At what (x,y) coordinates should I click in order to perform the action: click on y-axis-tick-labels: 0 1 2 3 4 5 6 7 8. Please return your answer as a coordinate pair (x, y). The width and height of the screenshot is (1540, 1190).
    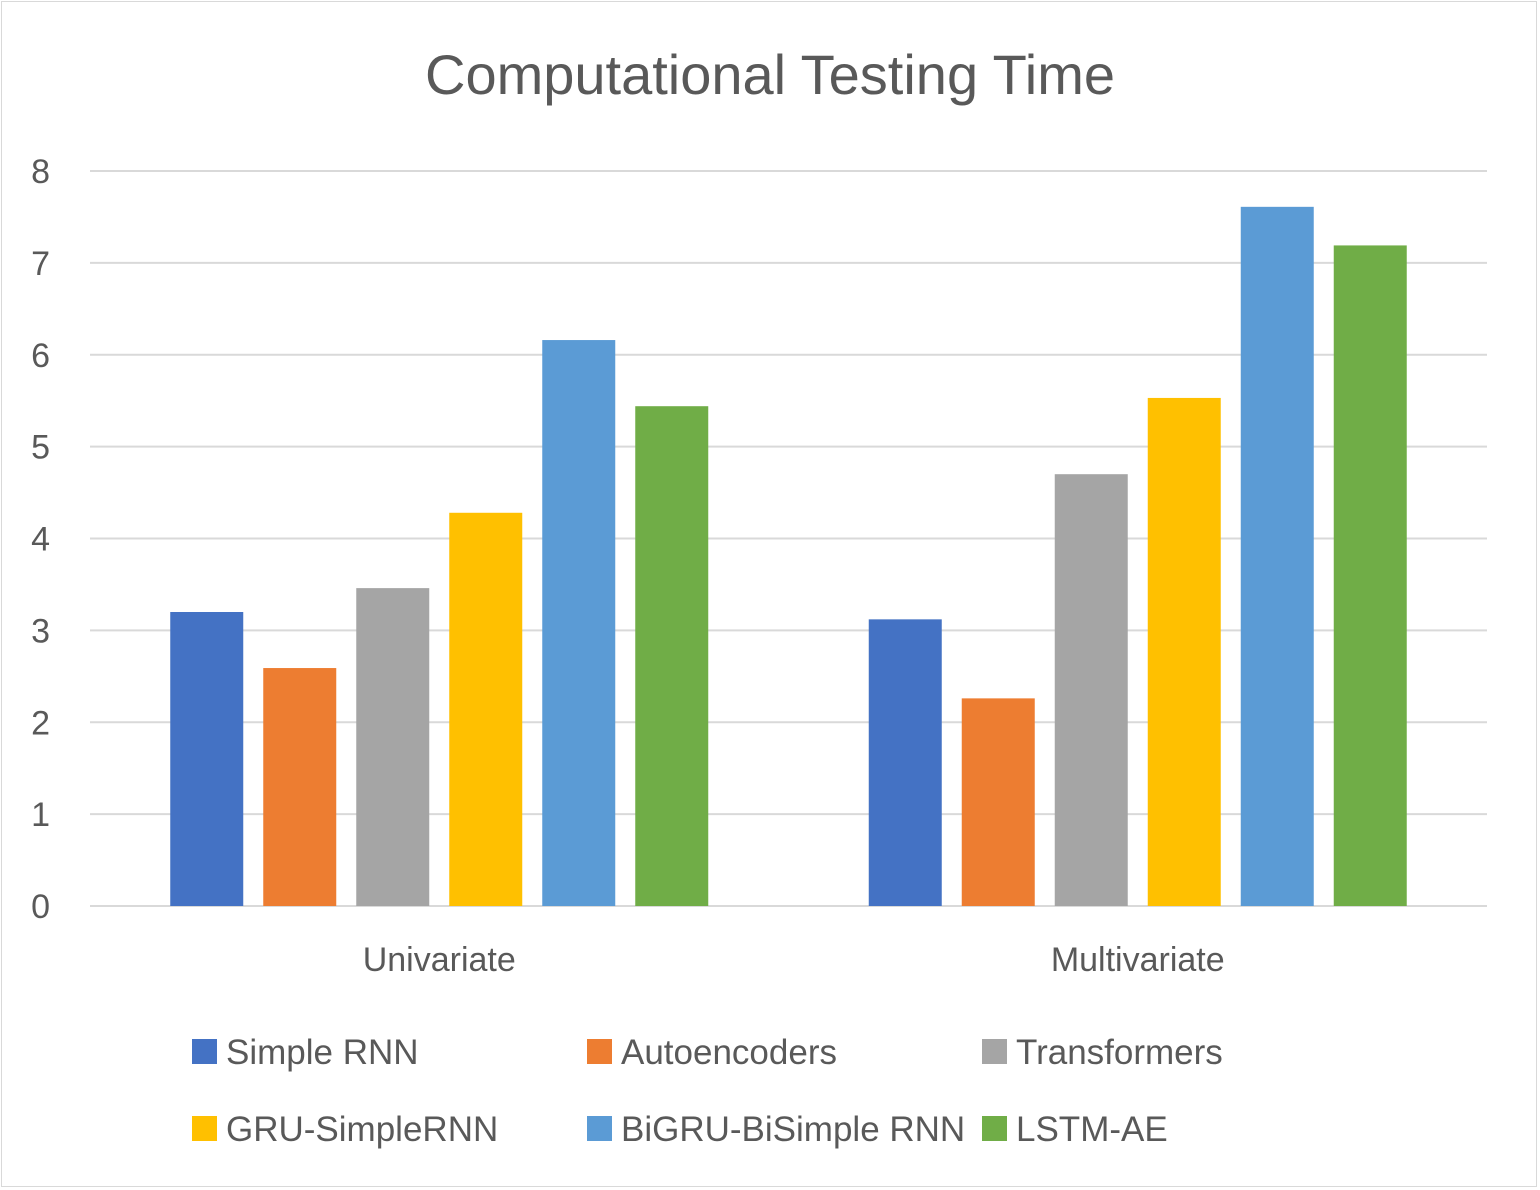
    Looking at the image, I should click on (40, 539).